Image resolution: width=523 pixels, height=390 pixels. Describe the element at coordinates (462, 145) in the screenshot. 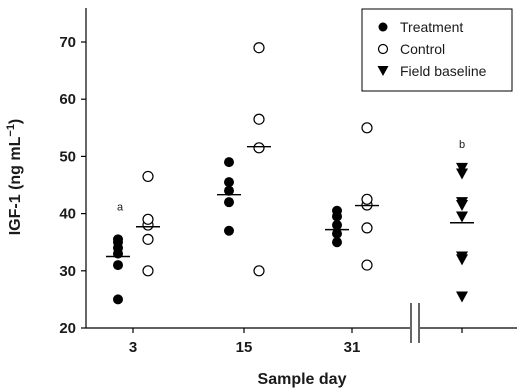

I see `annotation-label: b` at that location.